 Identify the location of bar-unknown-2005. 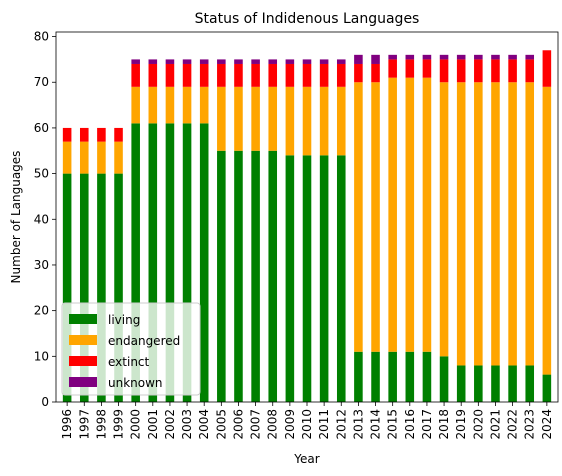
(221, 61).